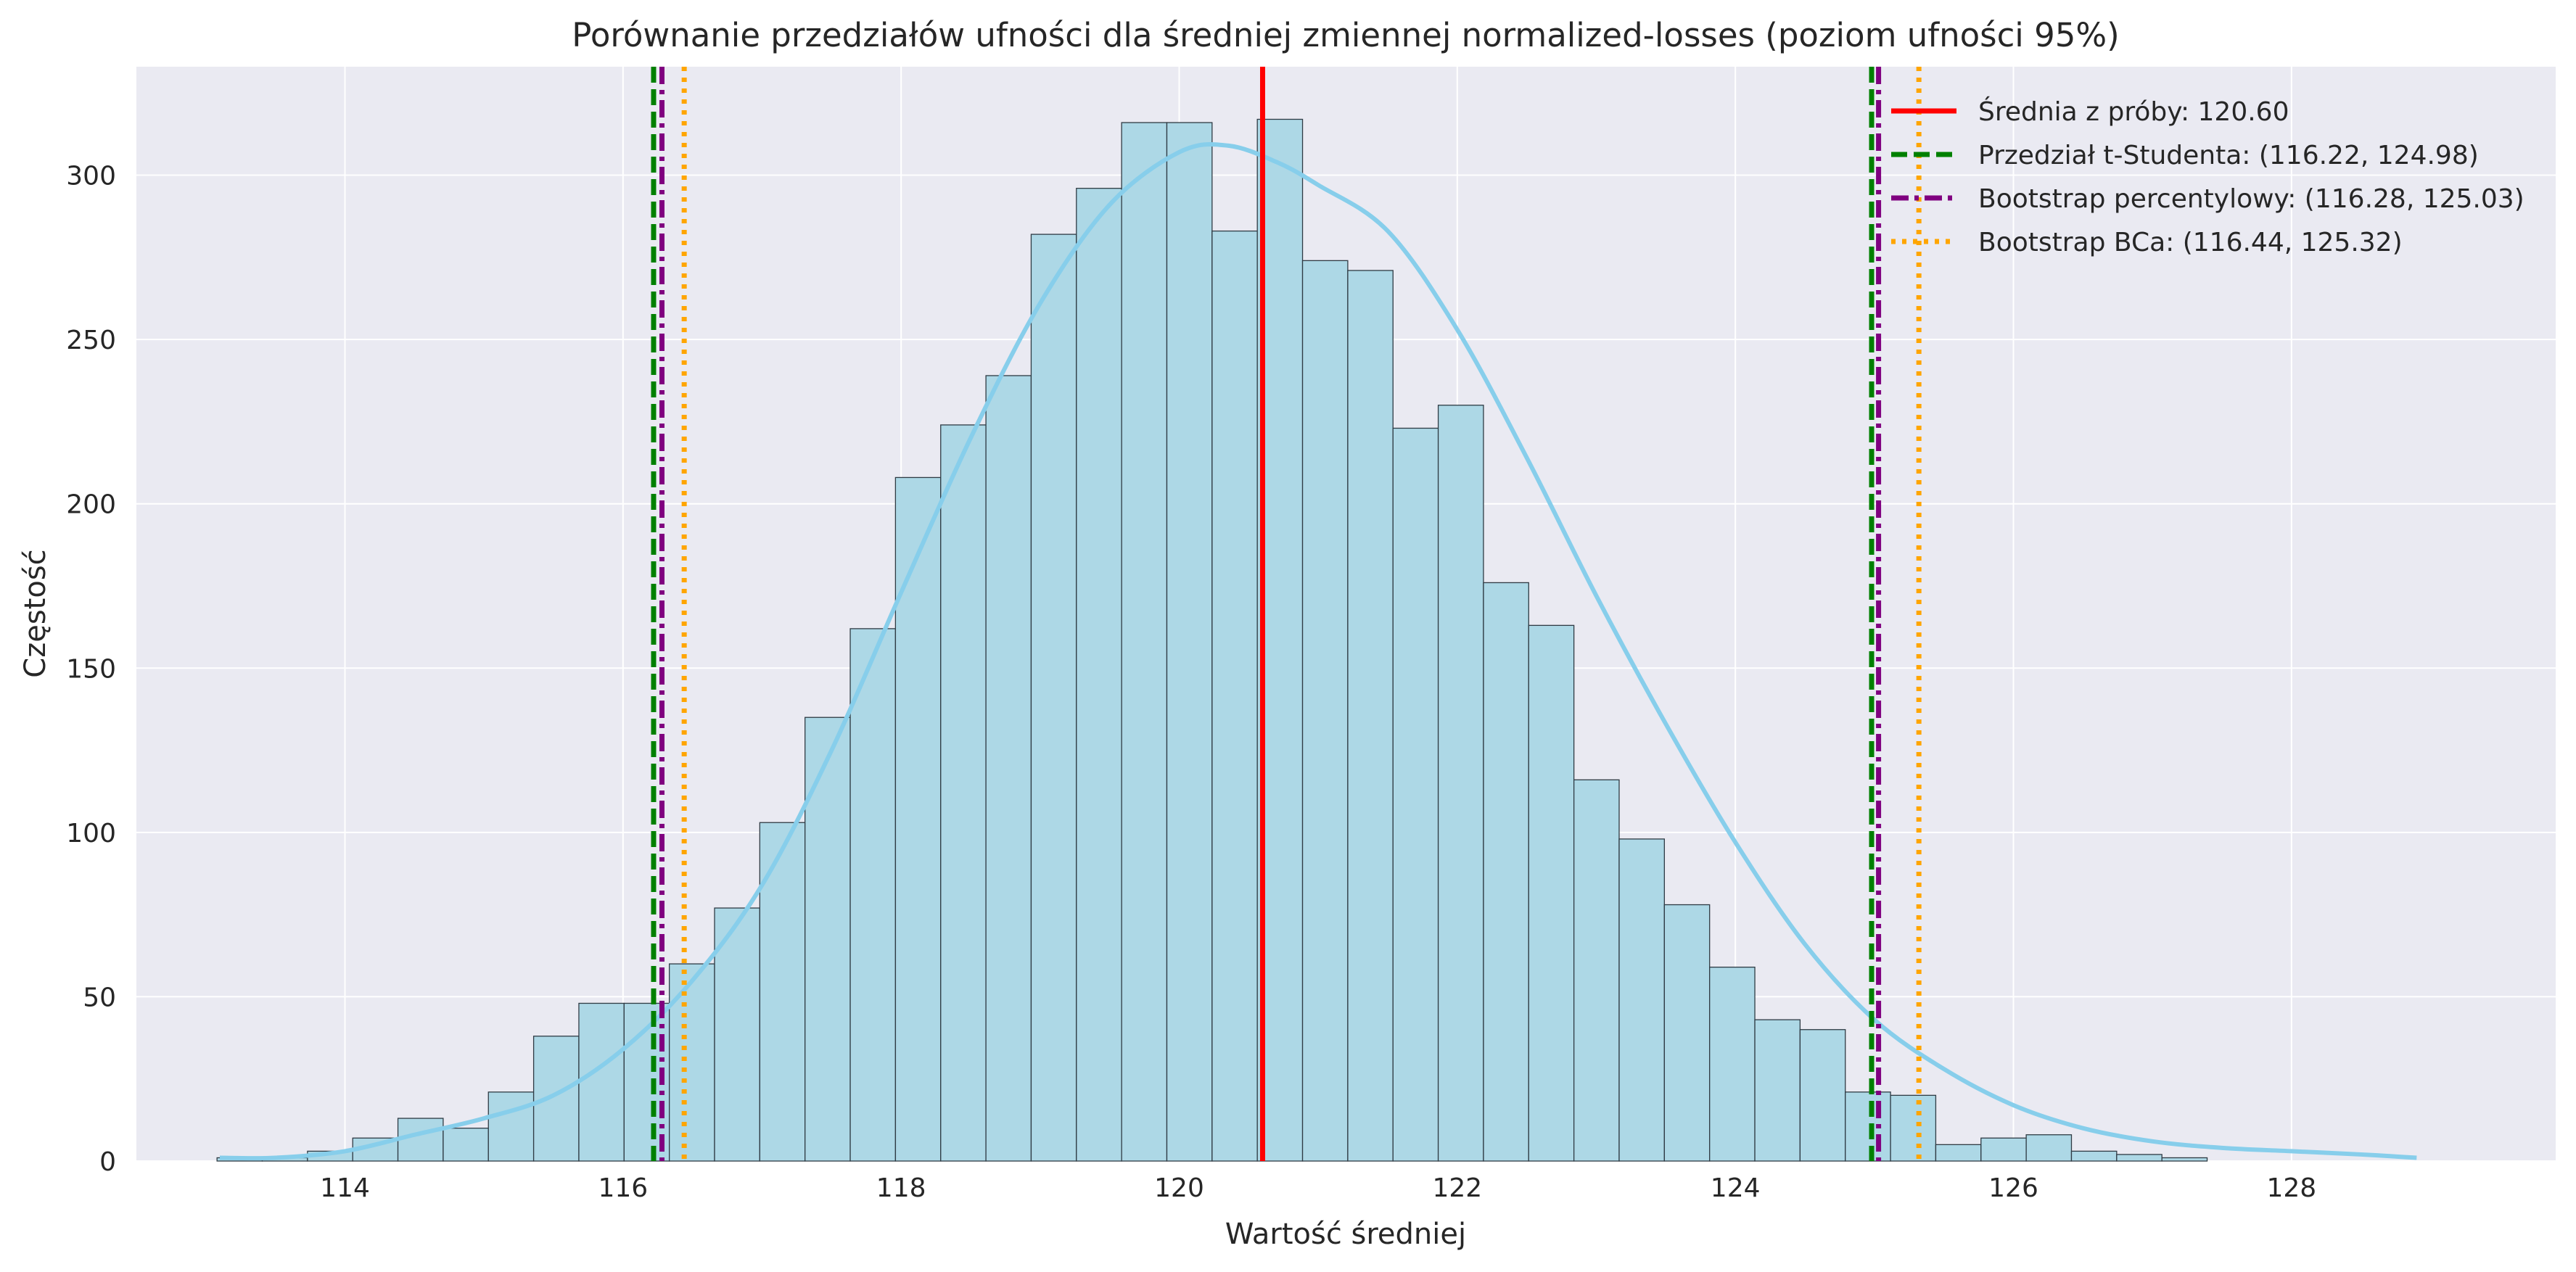  Describe the element at coordinates (623, 1188) in the screenshot. I see `x-tick-label: 116` at that location.